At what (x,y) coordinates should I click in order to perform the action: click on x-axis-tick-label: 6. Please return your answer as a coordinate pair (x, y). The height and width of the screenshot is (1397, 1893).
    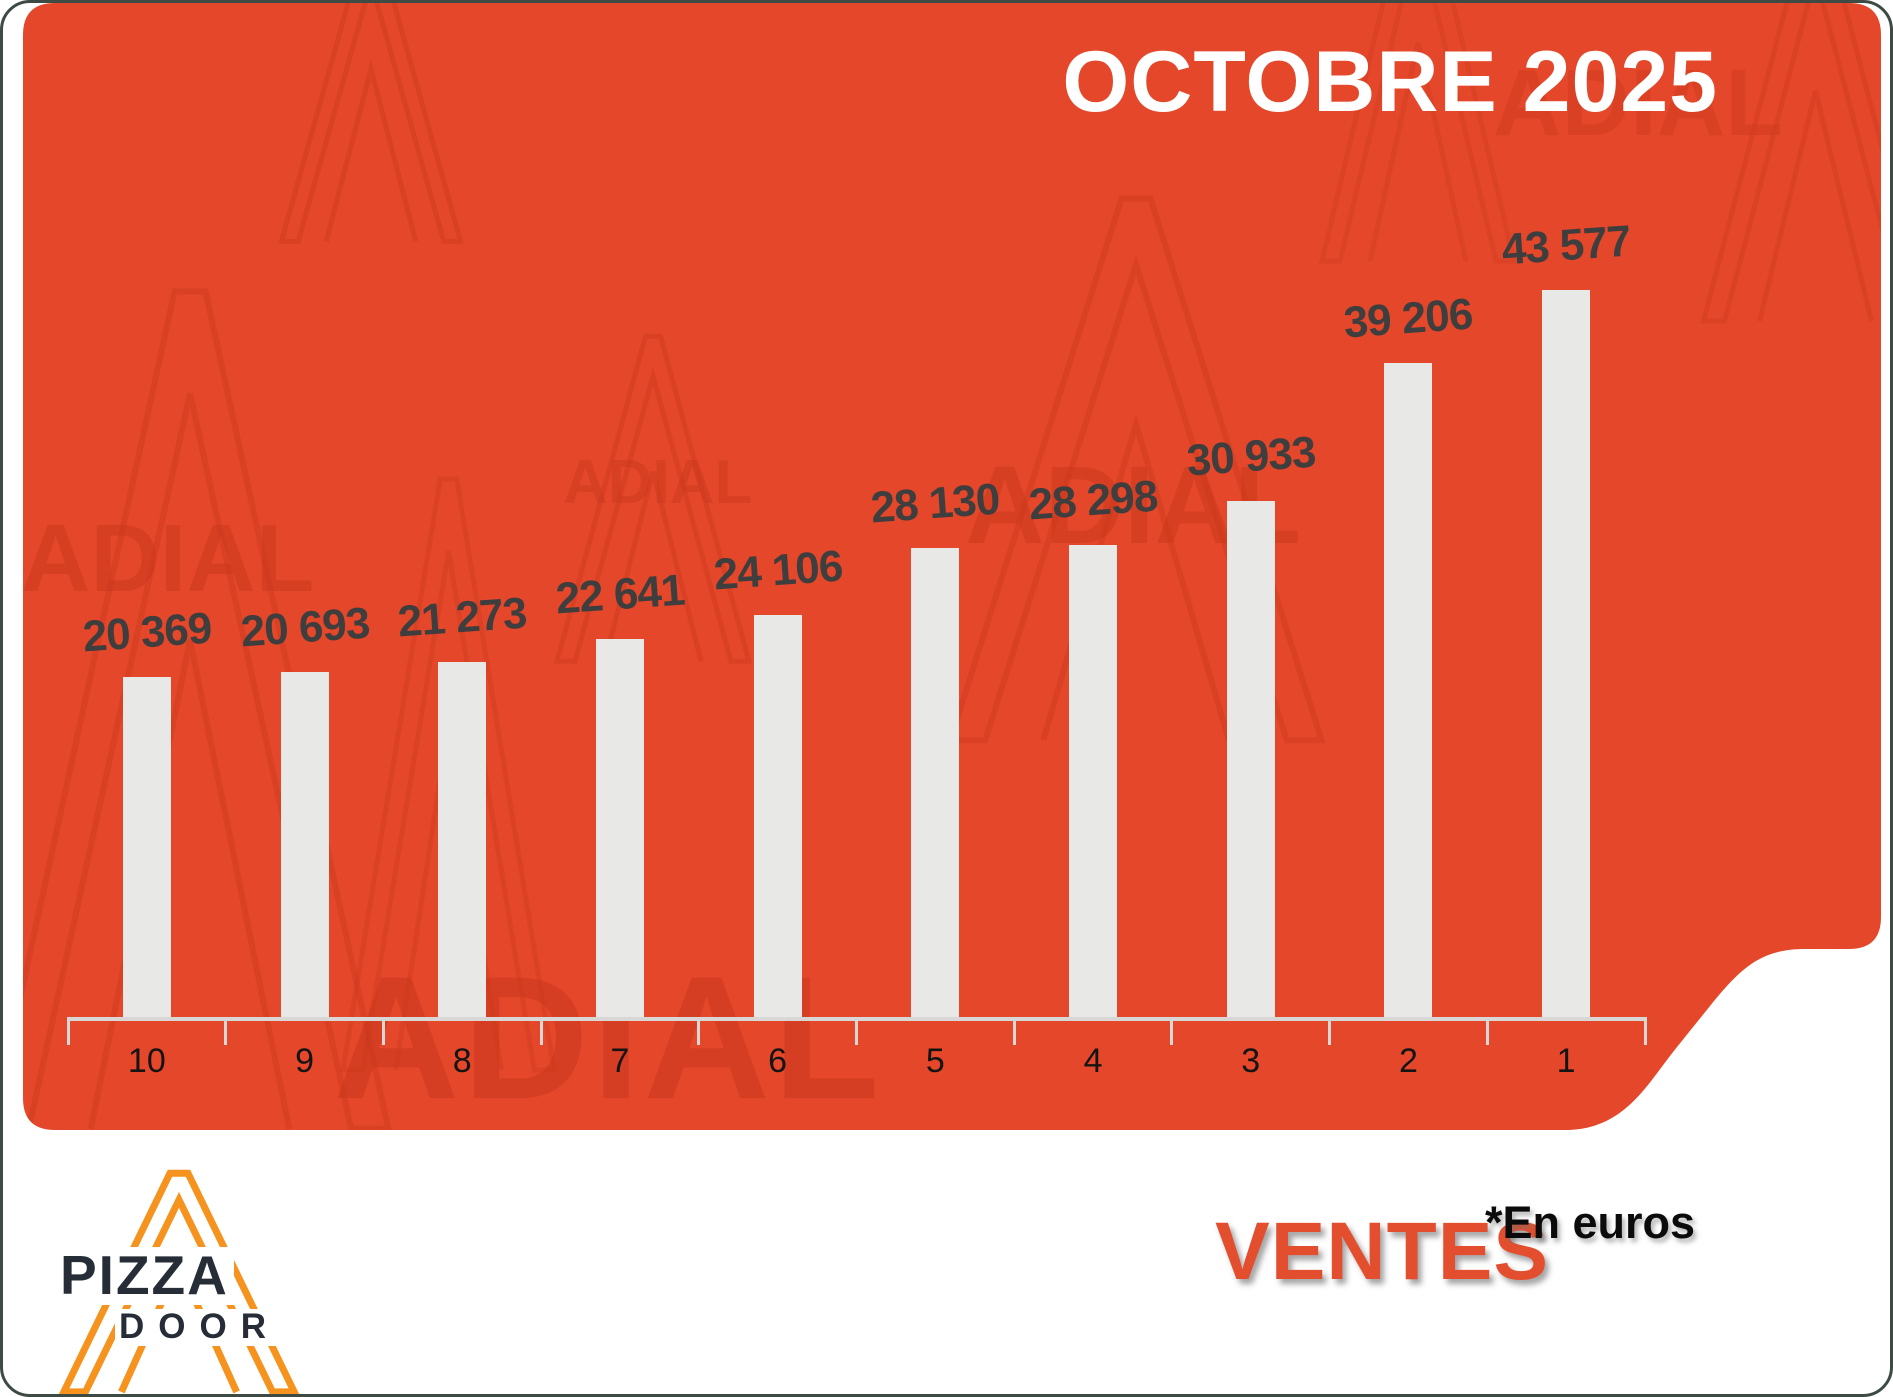
    Looking at the image, I should click on (778, 1061).